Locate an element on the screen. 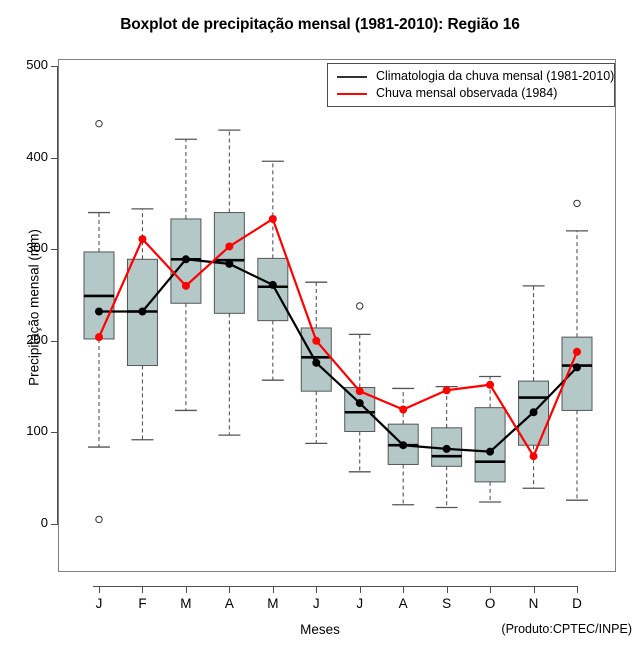  legend-item-climatology: Climatologia da chuva mensal (1981-2010) is located at coordinates (472, 77).